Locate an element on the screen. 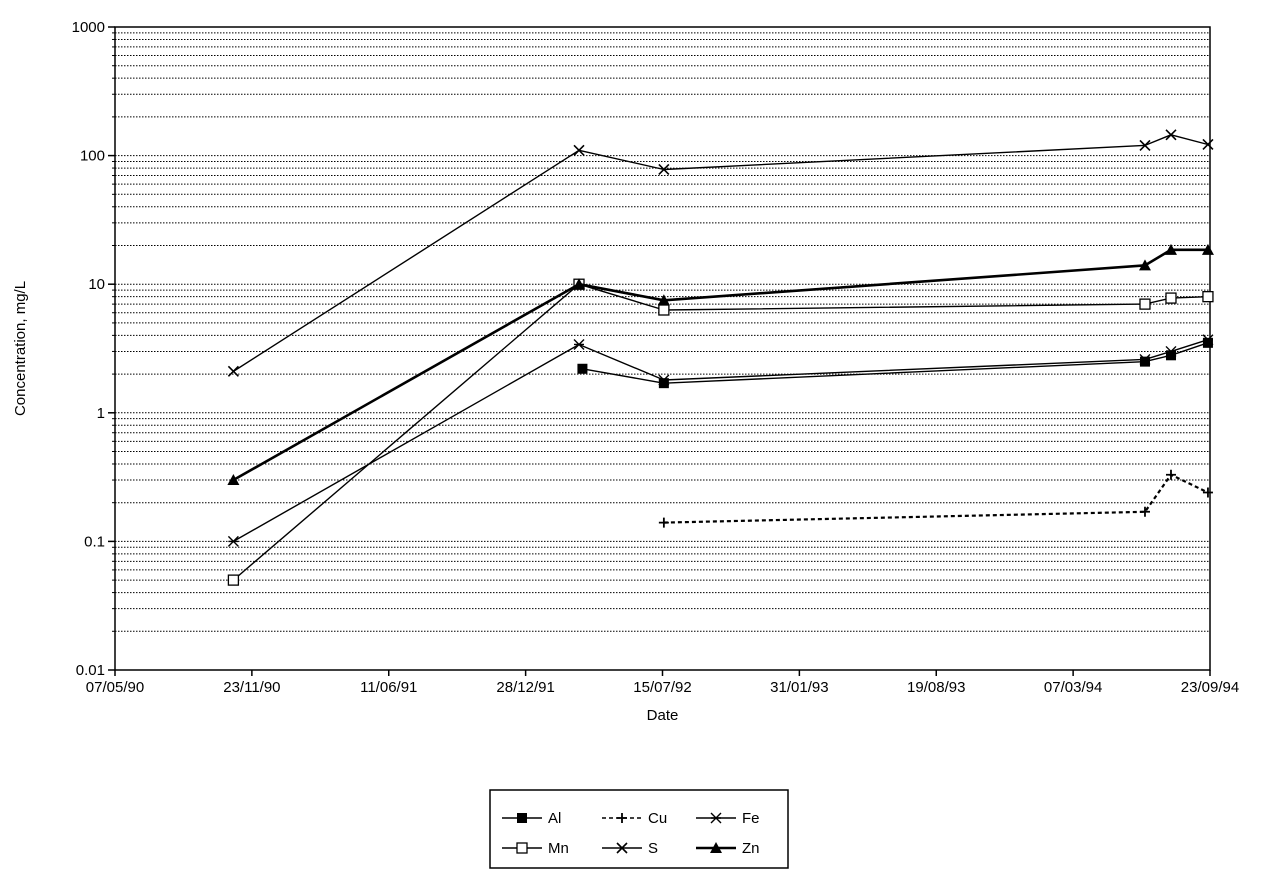 The image size is (1264, 880). x-tick-label: 19/08/93 is located at coordinates (936, 687).